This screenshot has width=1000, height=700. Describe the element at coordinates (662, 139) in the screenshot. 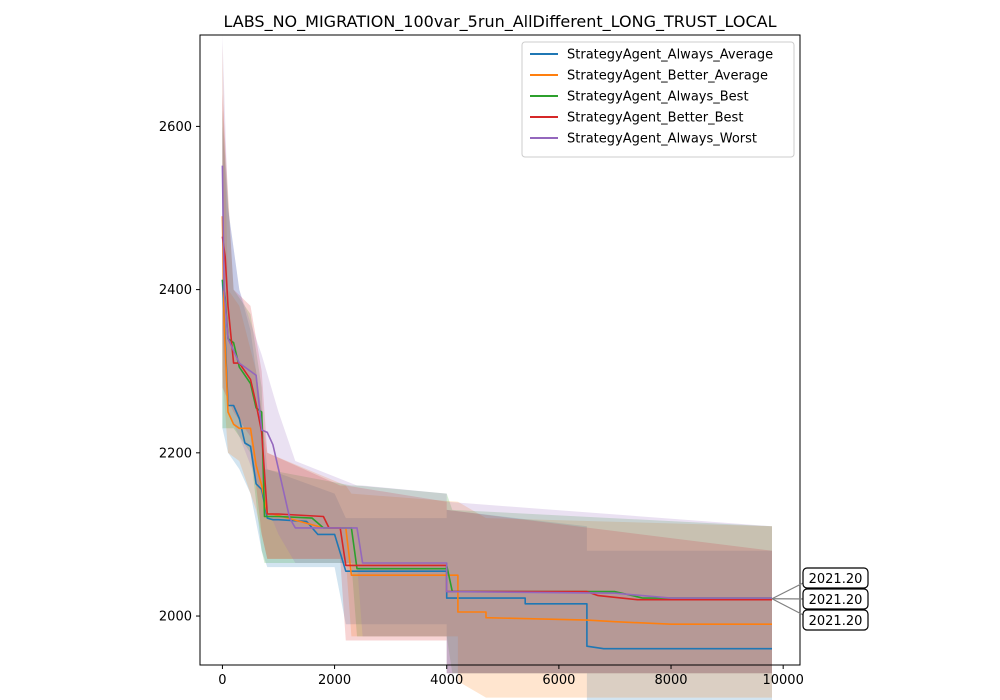

I see `legend-label: StrategyAgent_Always_Worst` at that location.